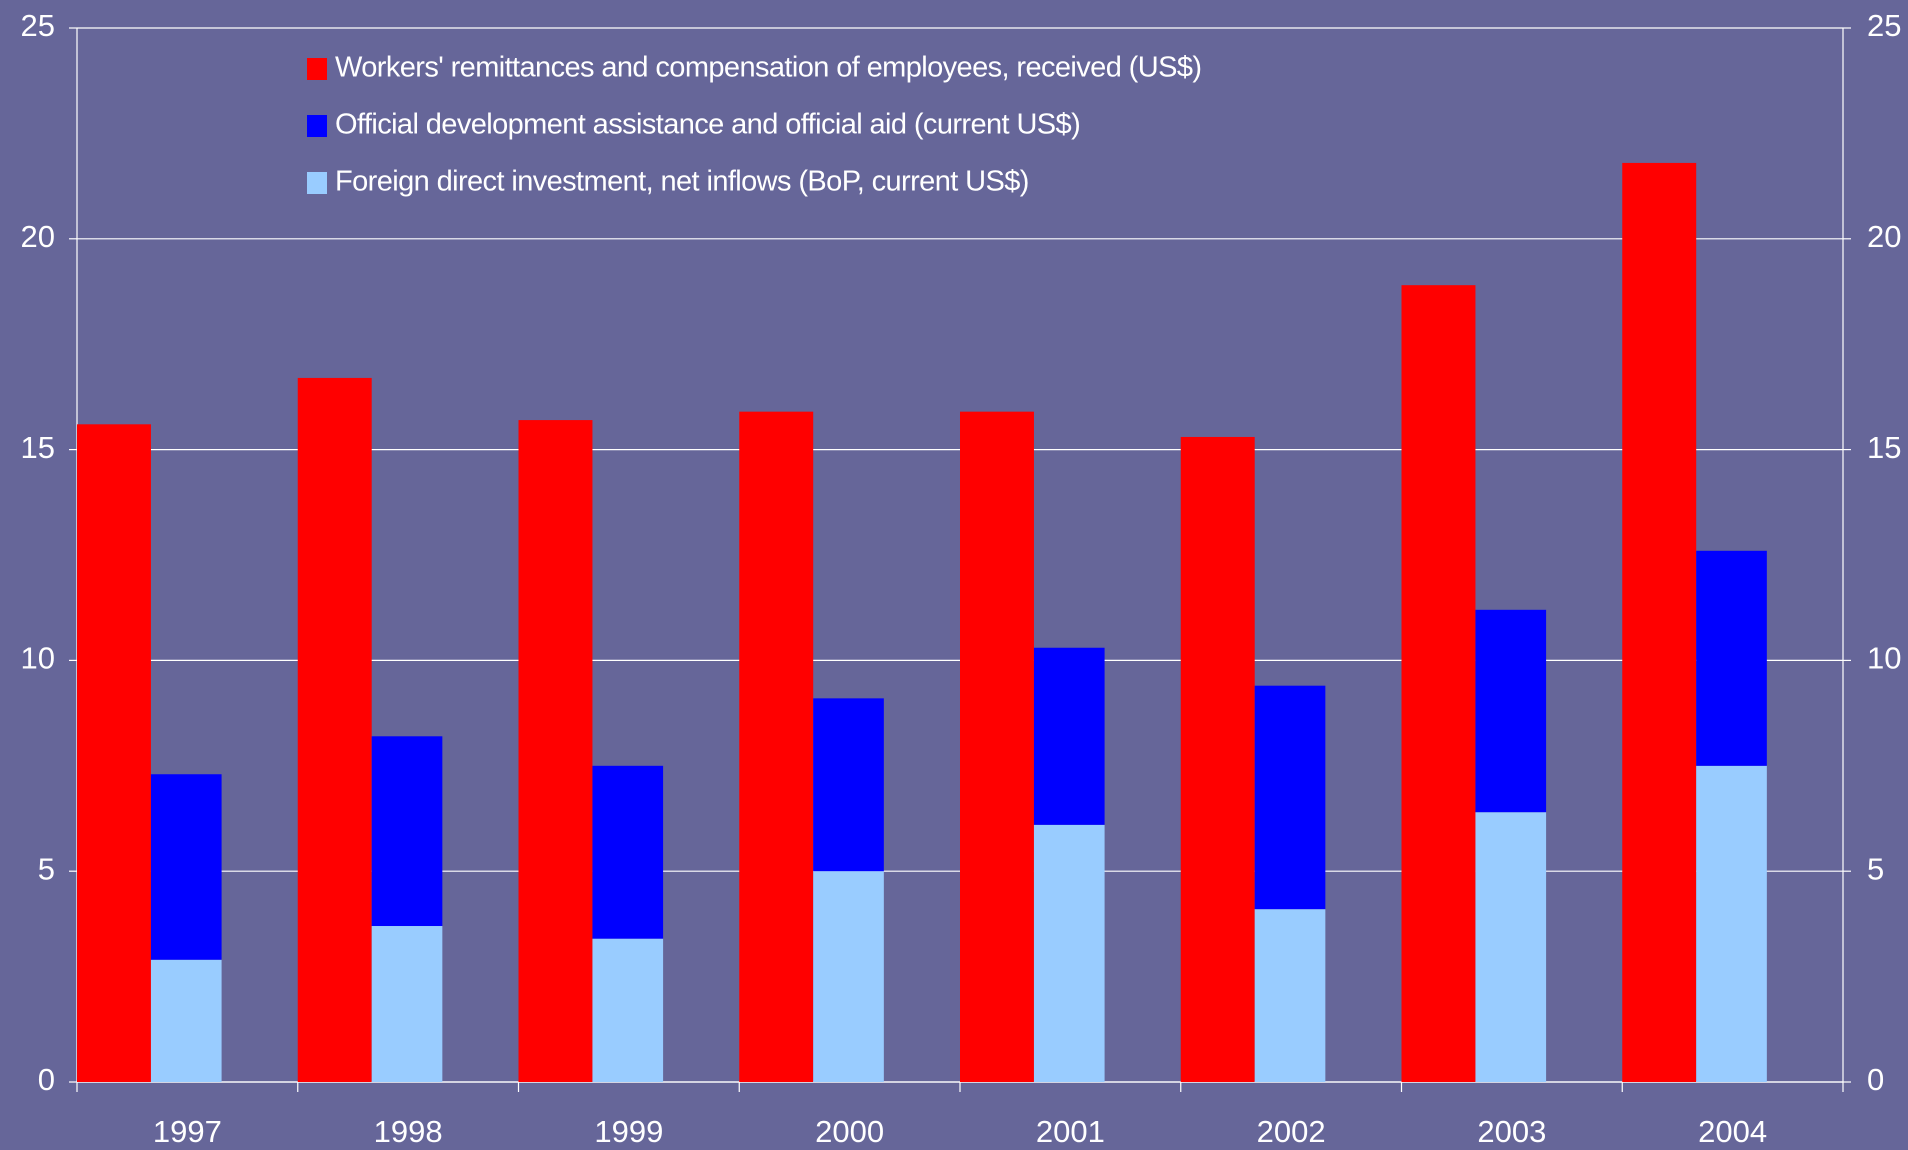 The height and width of the screenshot is (1150, 1908). What do you see at coordinates (1511, 1131) in the screenshot?
I see `x-tick-label: 2003` at bounding box center [1511, 1131].